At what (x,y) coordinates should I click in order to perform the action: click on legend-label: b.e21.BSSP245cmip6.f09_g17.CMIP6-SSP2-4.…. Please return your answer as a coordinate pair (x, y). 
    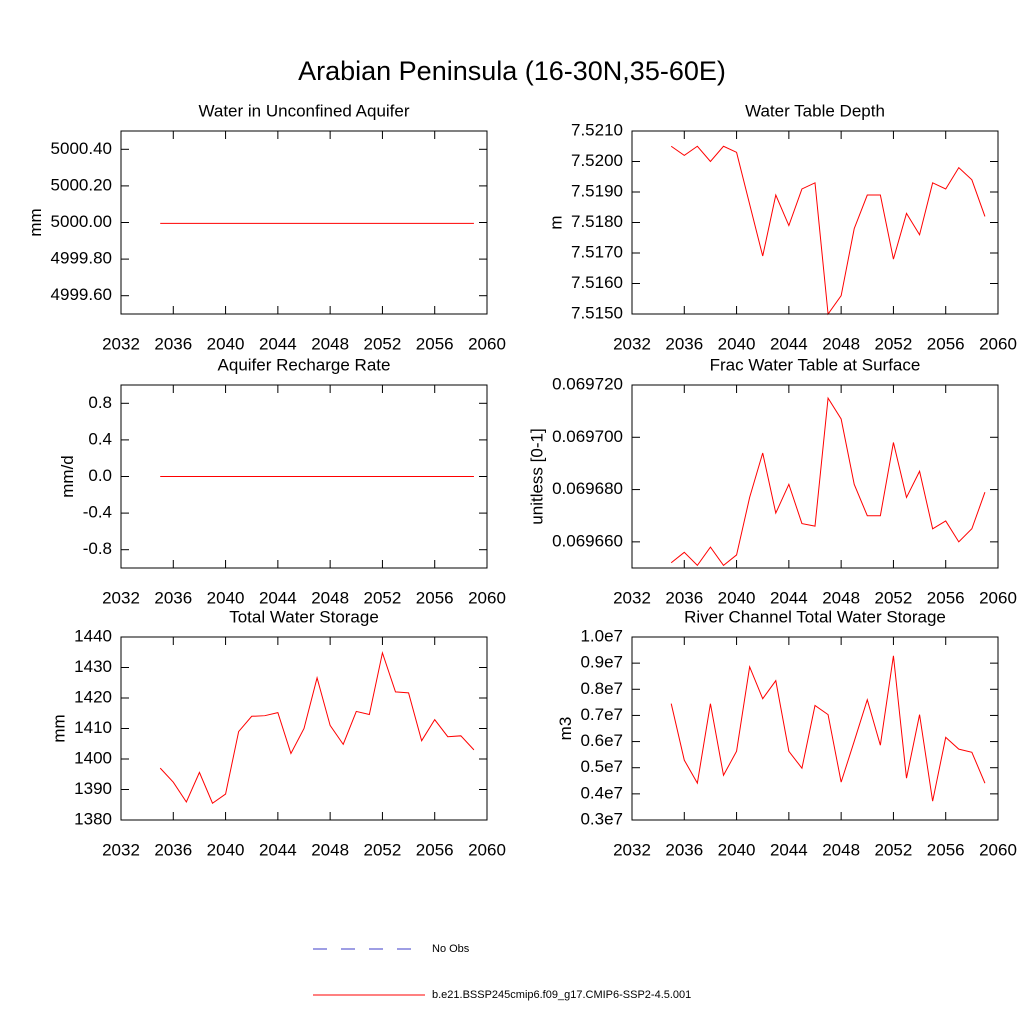
    Looking at the image, I should click on (561, 995).